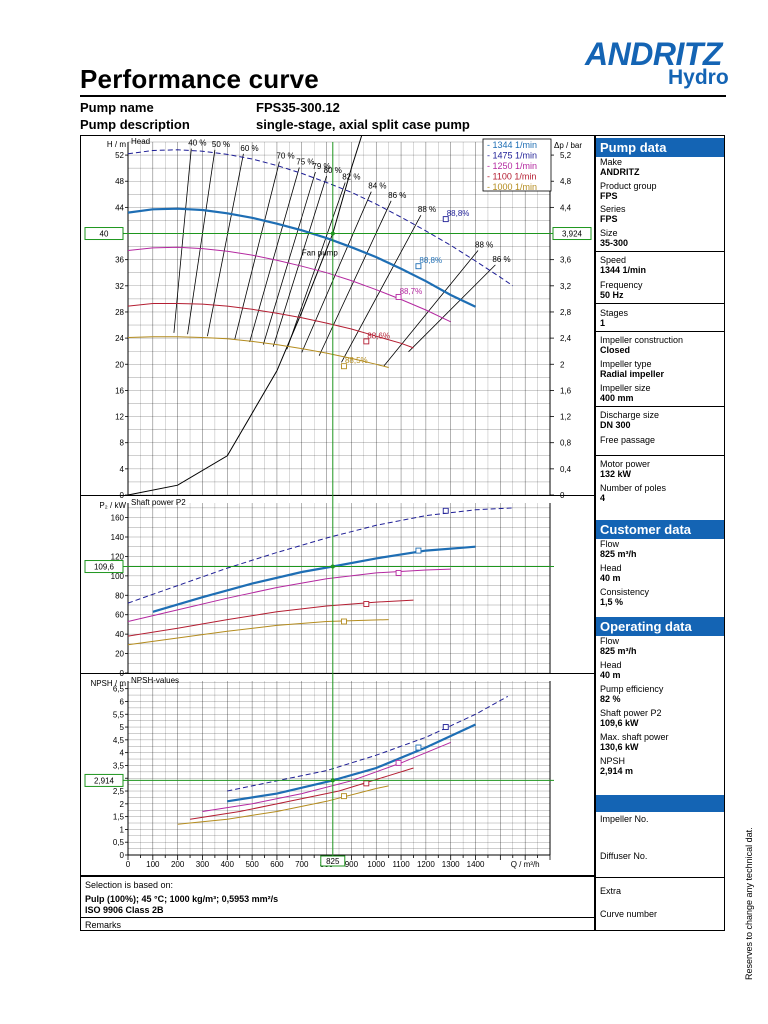 Image resolution: width=768 pixels, height=1024 pixels. What do you see at coordinates (122, 469) in the screenshot?
I see `y-tick-label: 4` at bounding box center [122, 469].